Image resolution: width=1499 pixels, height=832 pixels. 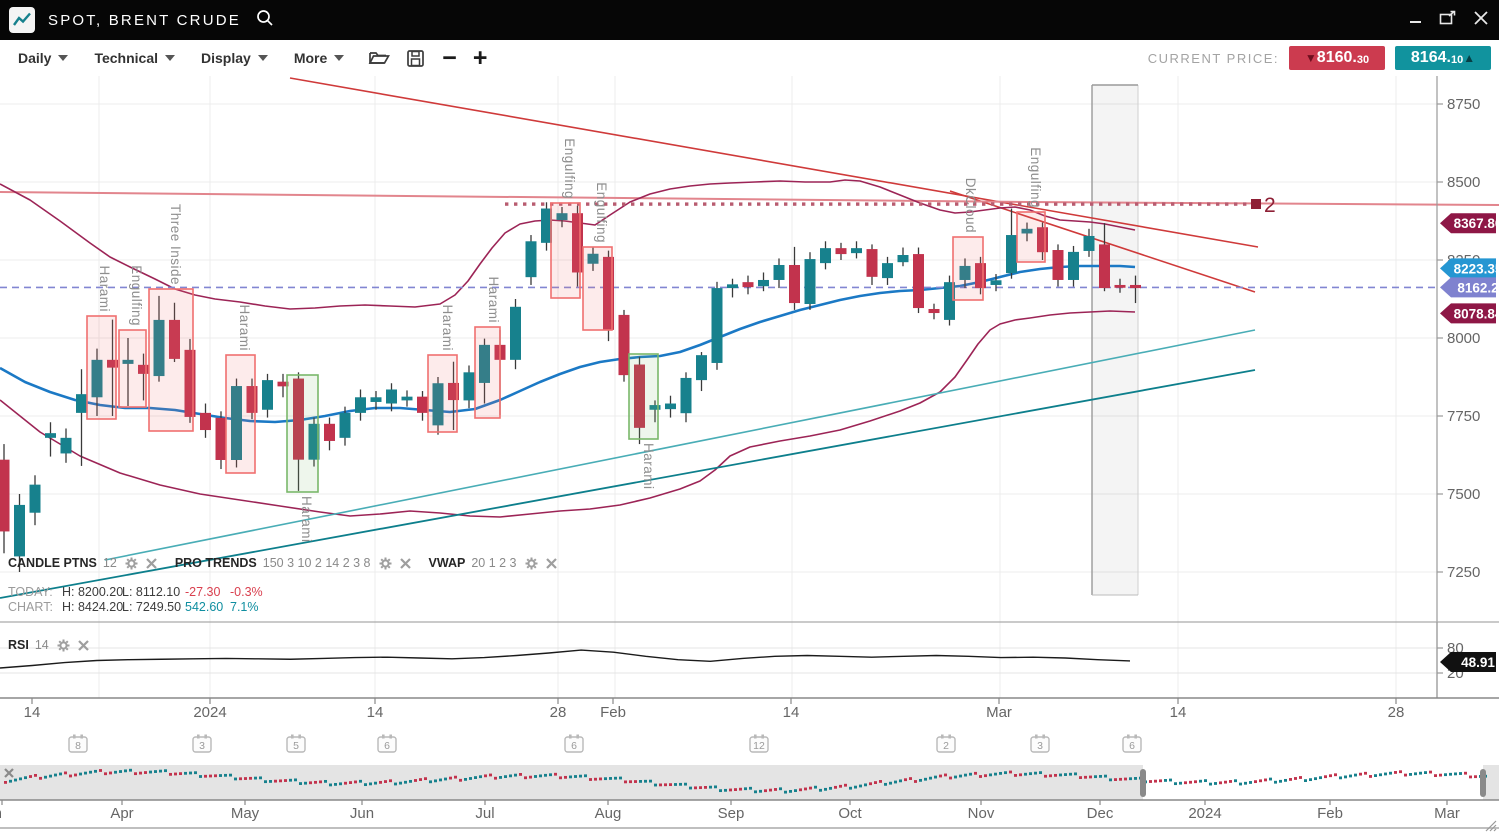 What do you see at coordinates (1, 813) in the screenshot?
I see `navigator-month-label: n` at bounding box center [1, 813].